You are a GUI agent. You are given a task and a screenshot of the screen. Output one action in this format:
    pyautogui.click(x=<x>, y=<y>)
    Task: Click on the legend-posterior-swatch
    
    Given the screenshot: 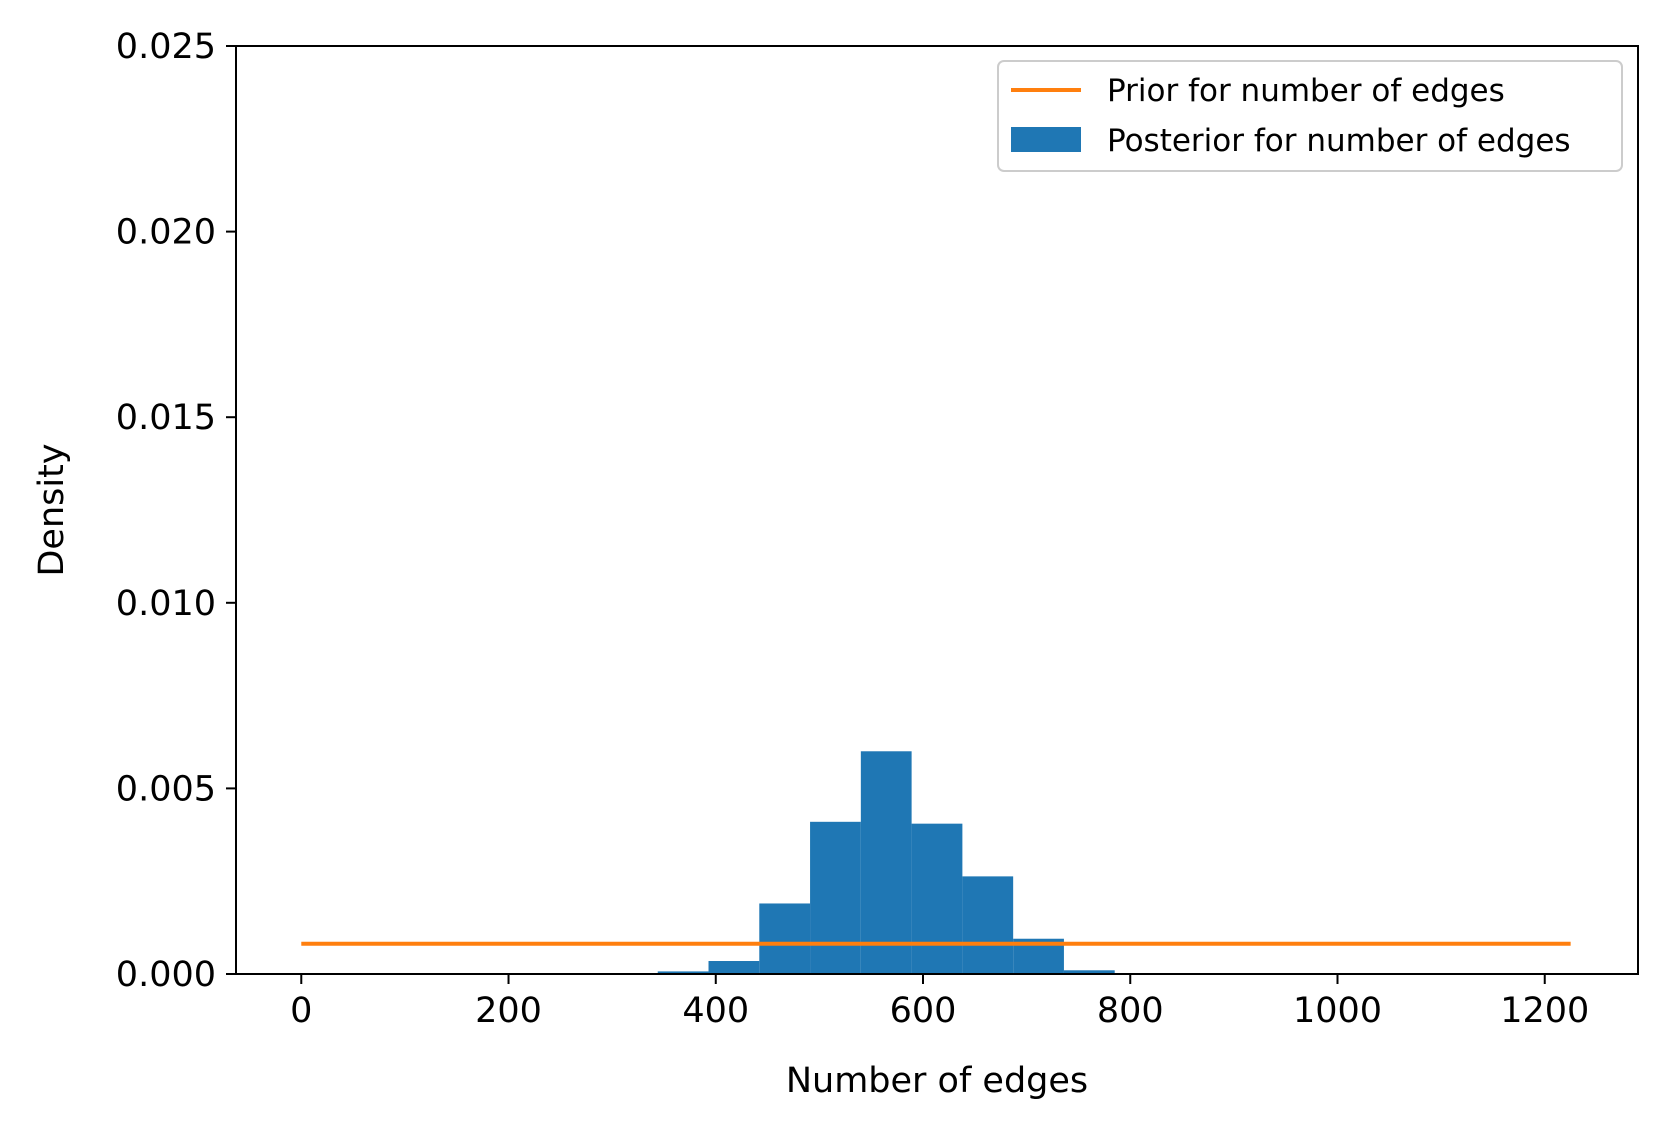 What is the action you would take?
    pyautogui.click(x=1046, y=139)
    